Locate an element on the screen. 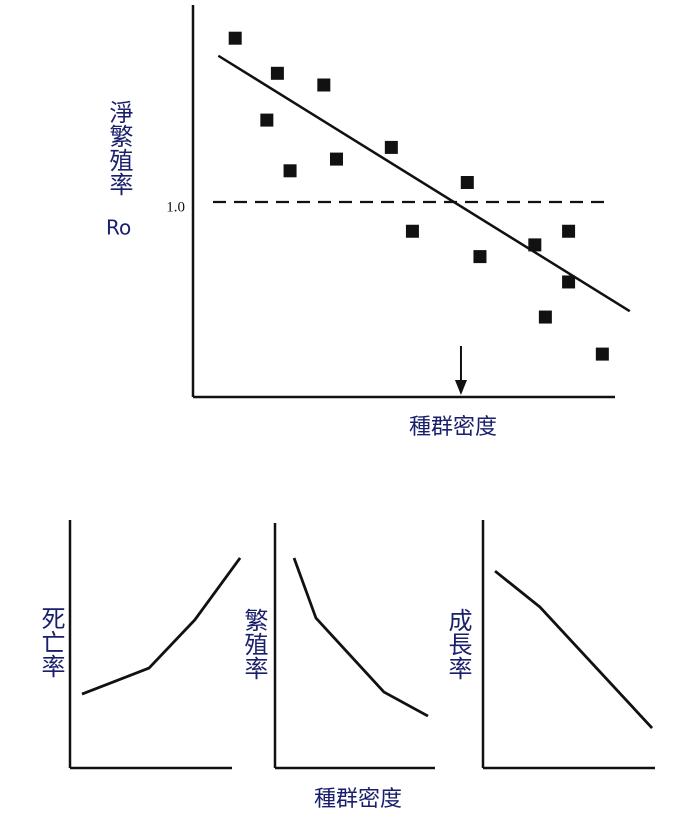 The image size is (681, 827). marker-arrowhead is located at coordinates (460, 387).